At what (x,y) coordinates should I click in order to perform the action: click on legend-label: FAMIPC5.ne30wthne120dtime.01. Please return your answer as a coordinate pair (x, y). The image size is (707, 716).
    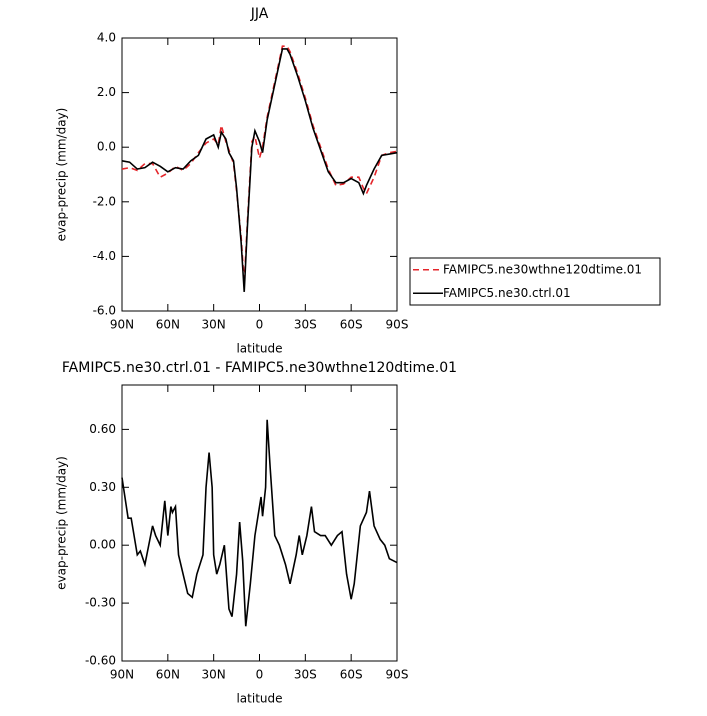
    Looking at the image, I should click on (542, 269).